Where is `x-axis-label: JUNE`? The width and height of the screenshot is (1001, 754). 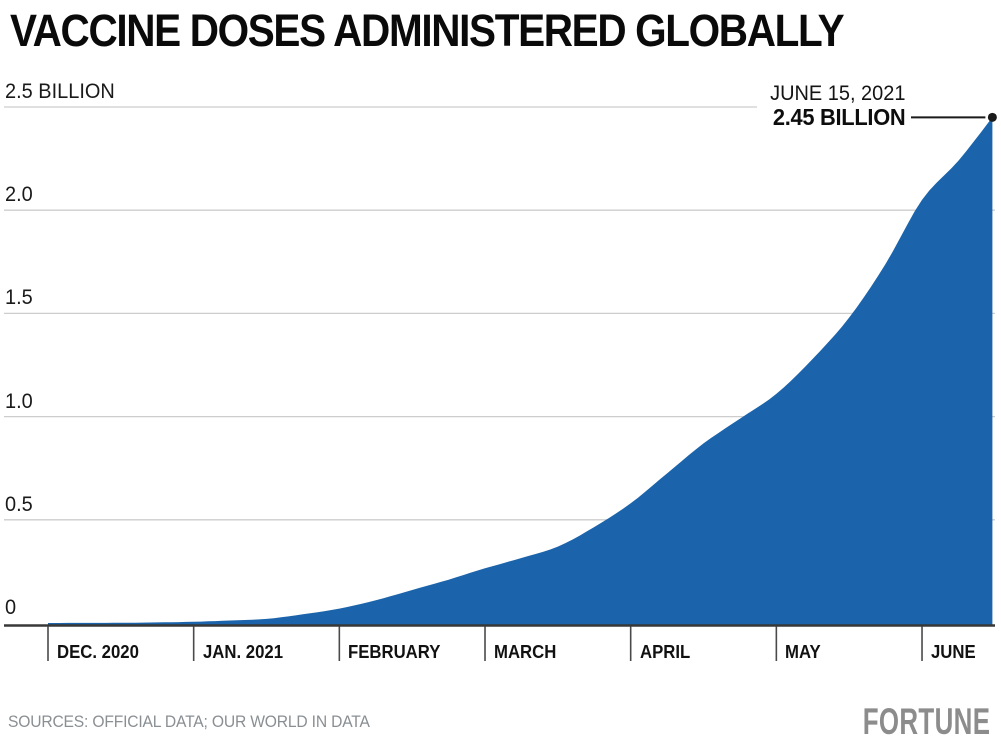
x-axis-label: JUNE is located at coordinates (953, 652).